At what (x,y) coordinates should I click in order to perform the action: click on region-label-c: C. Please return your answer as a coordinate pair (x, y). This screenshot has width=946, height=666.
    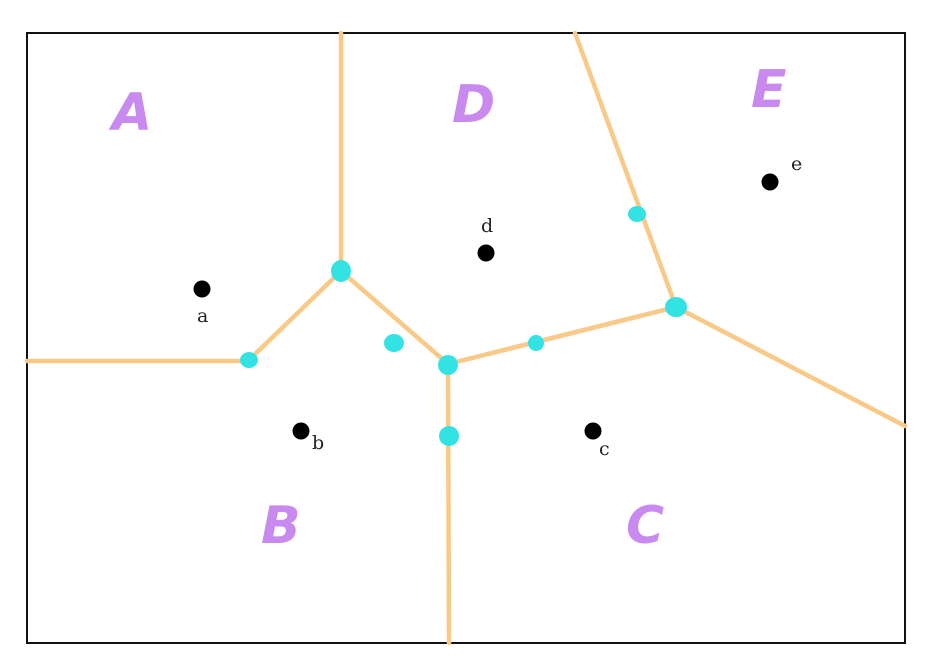
    Looking at the image, I should click on (645, 526).